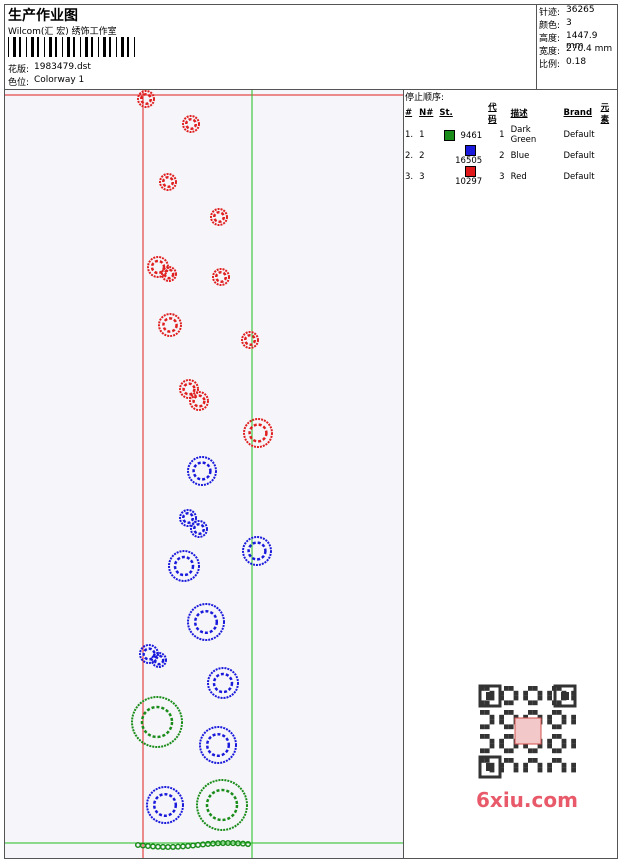 This screenshot has width=620, height=861. What do you see at coordinates (496, 135) in the screenshot?
I see `cell: 1` at bounding box center [496, 135].